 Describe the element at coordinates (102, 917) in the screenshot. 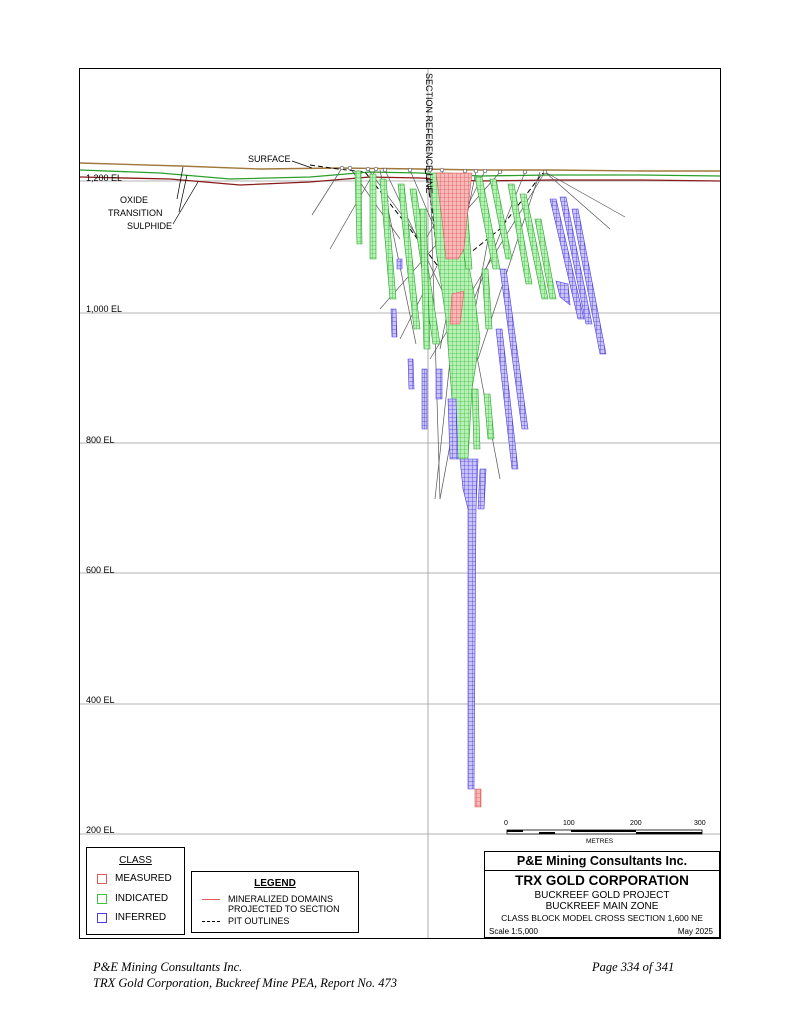

I see `inferred-swatch` at that location.